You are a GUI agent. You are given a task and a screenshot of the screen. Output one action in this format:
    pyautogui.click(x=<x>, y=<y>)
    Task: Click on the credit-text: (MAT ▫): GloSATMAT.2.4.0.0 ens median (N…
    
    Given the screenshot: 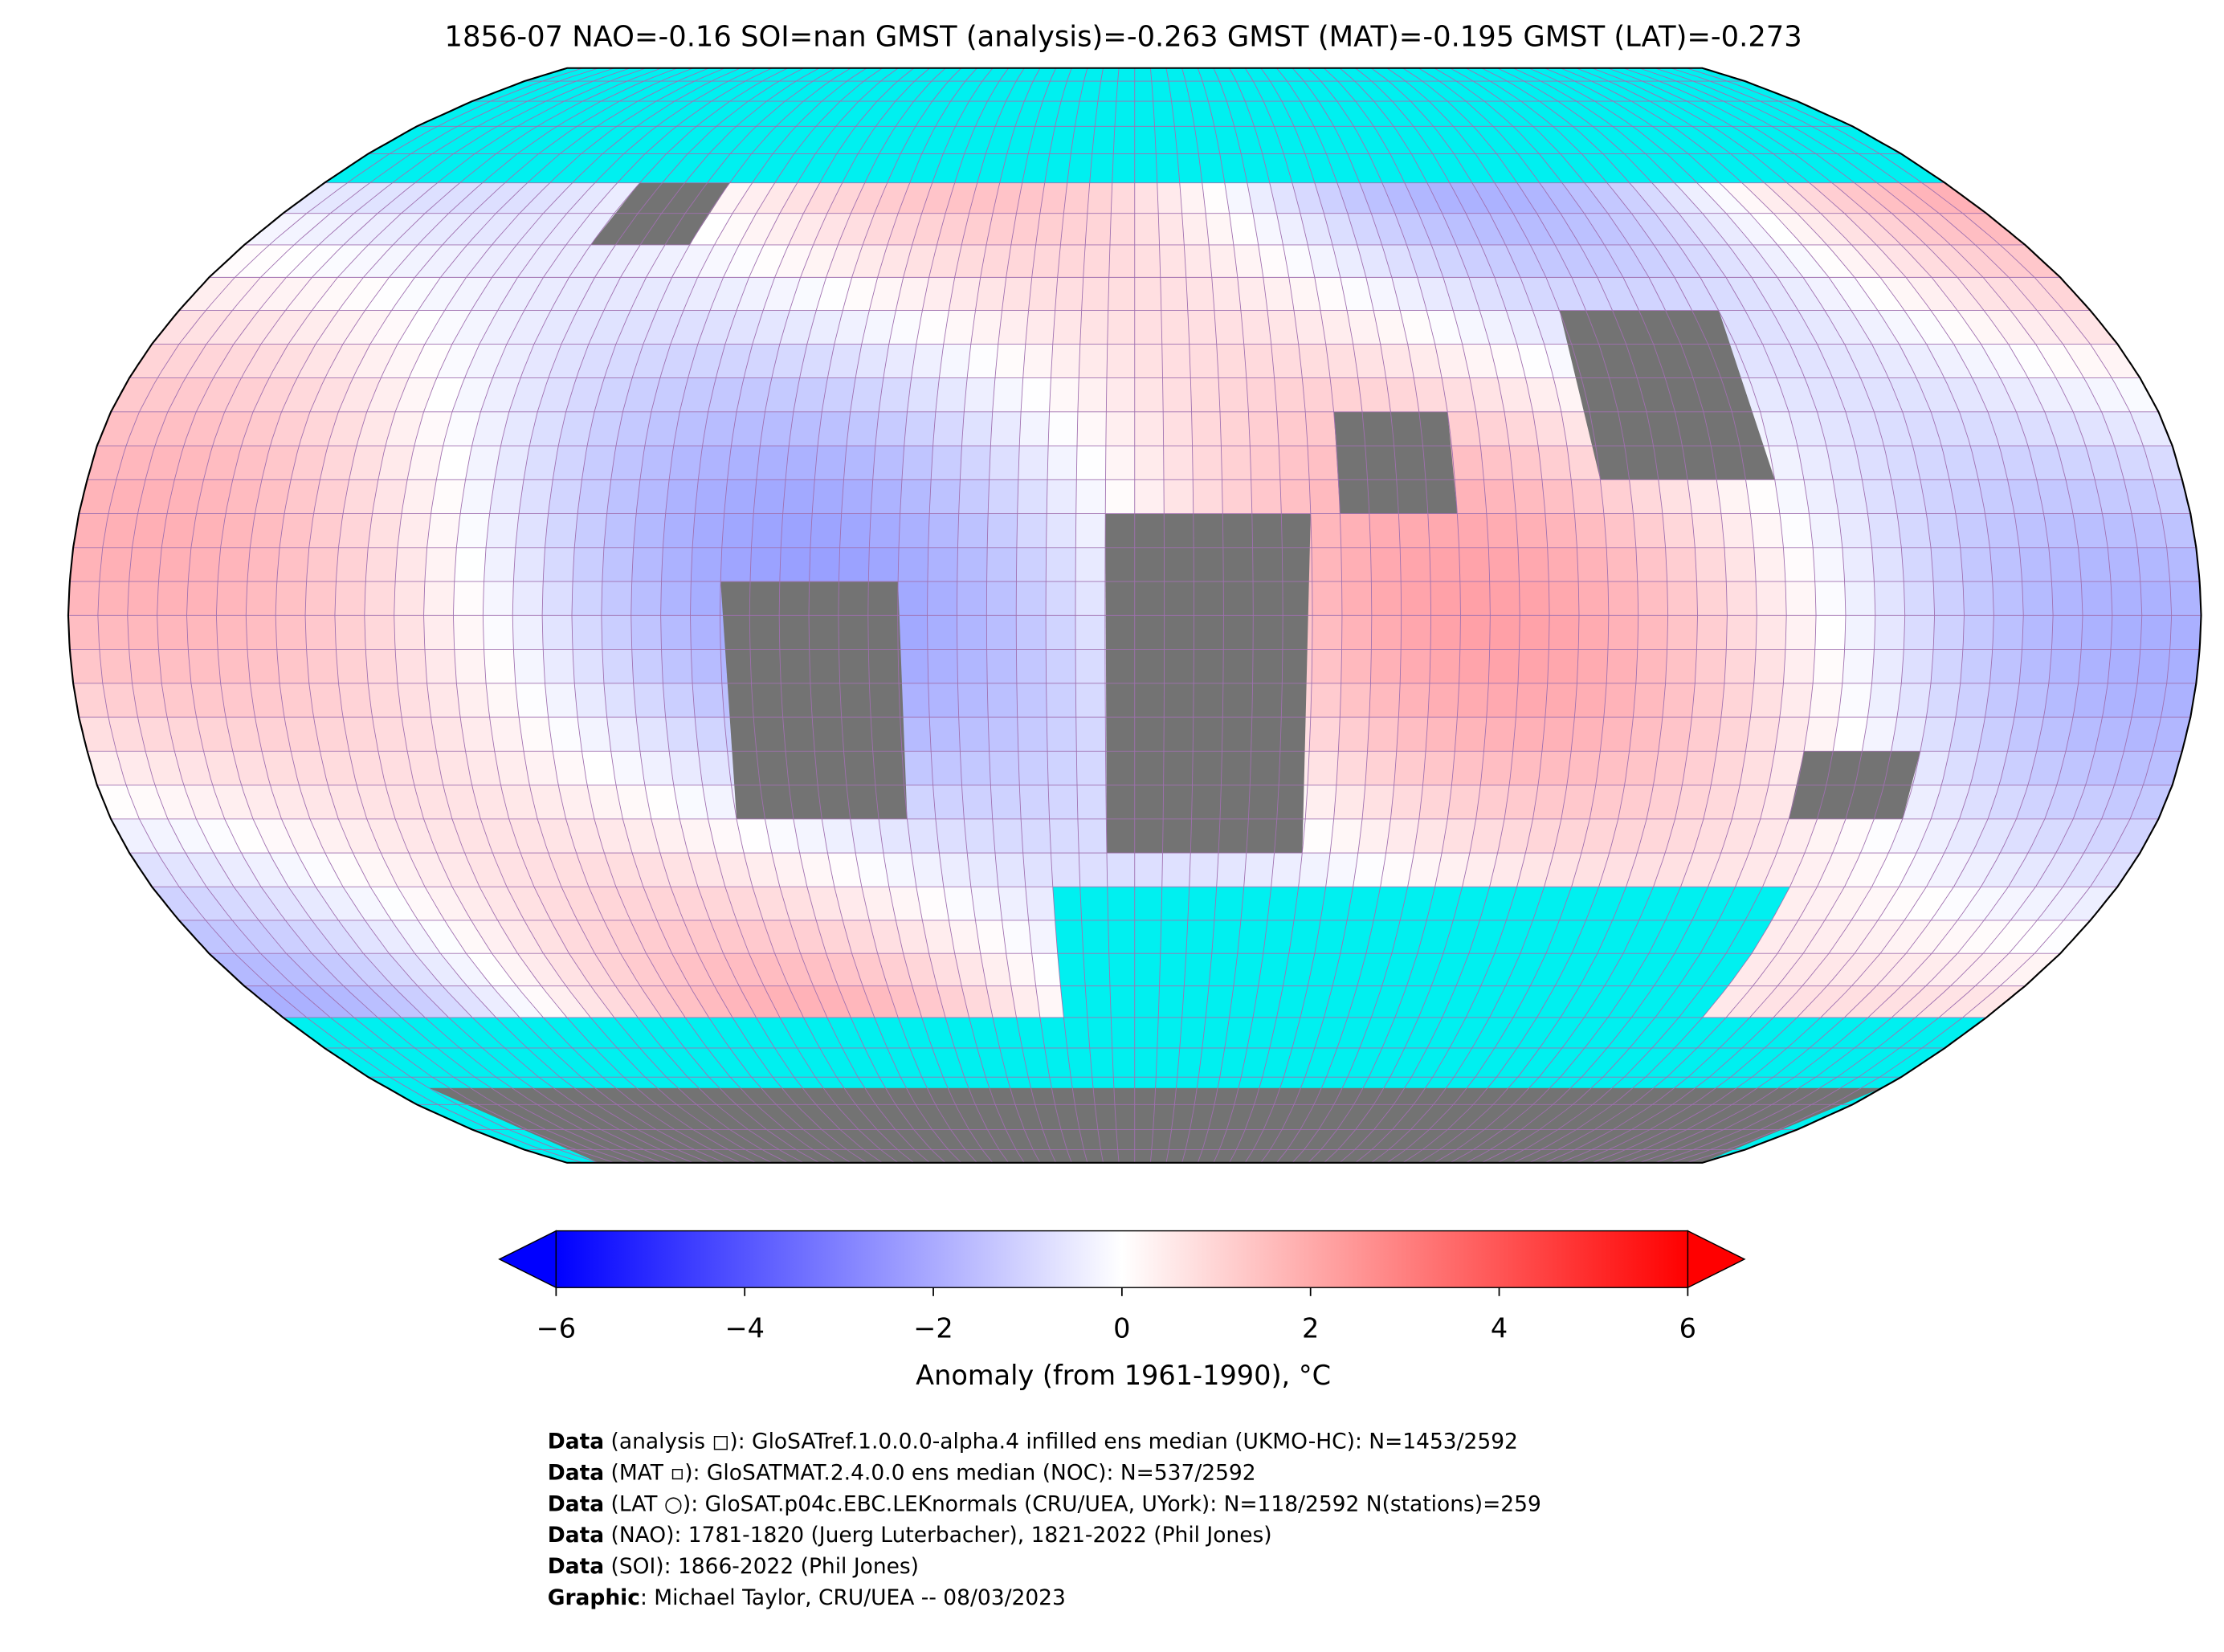 What is the action you would take?
    pyautogui.click(x=930, y=1472)
    